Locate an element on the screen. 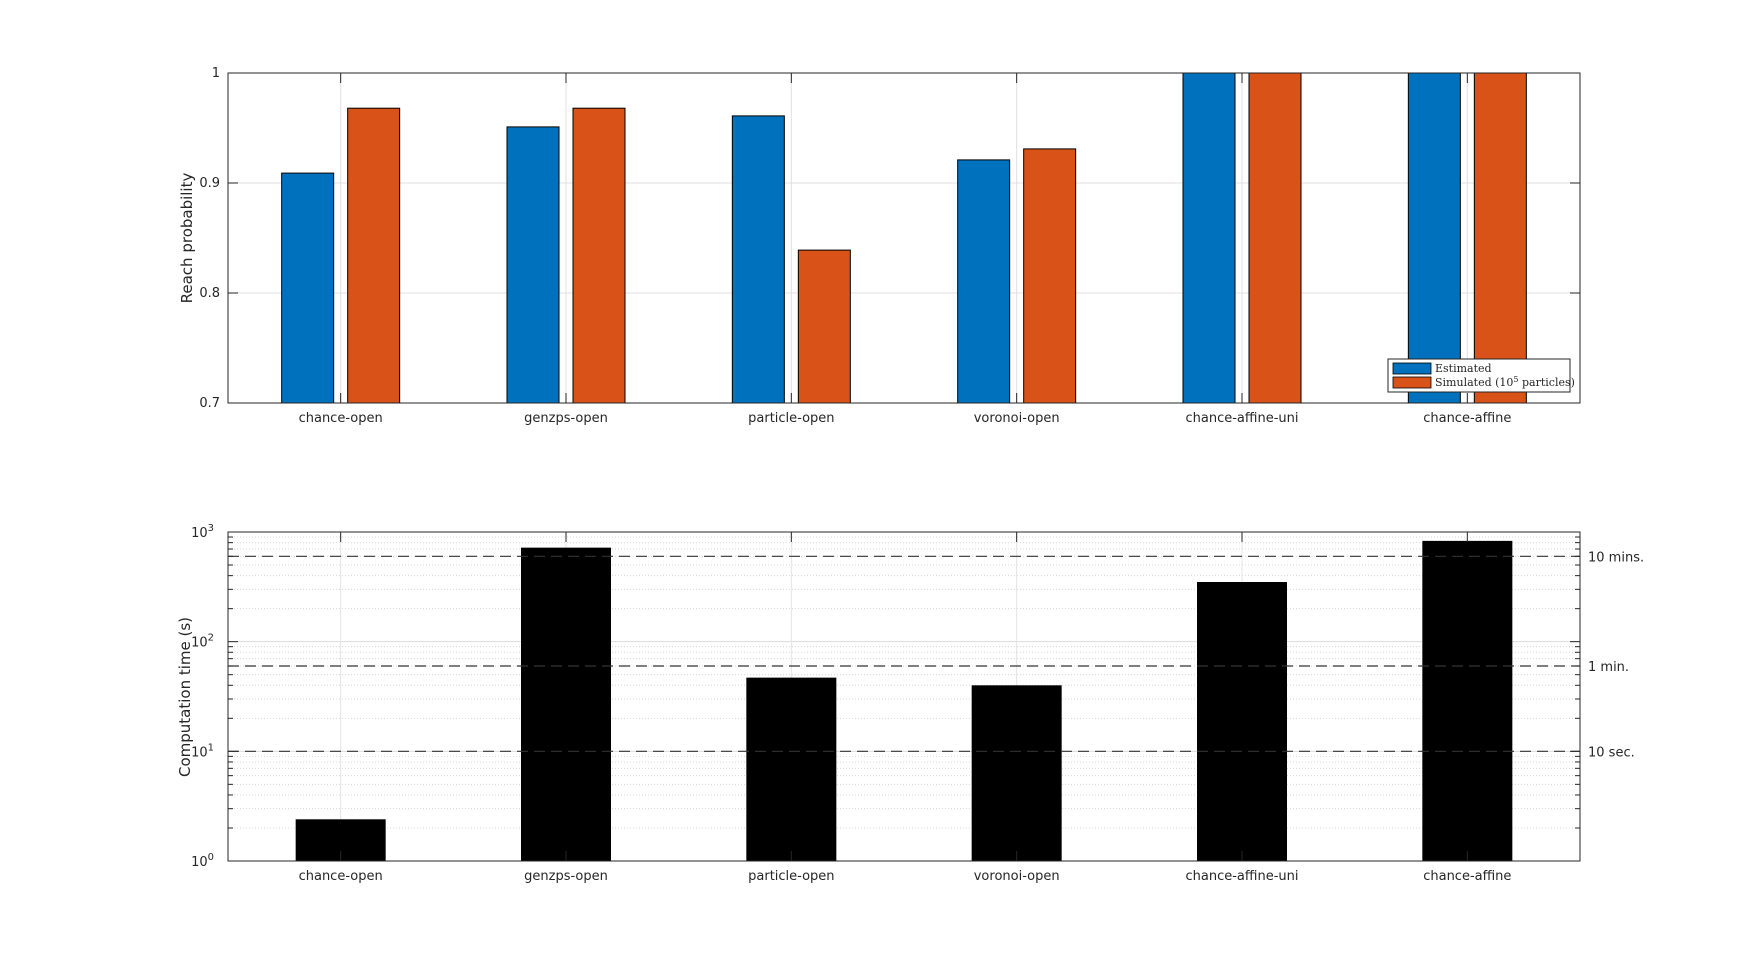  y-tick-exponent: 3 is located at coordinates (211, 528).